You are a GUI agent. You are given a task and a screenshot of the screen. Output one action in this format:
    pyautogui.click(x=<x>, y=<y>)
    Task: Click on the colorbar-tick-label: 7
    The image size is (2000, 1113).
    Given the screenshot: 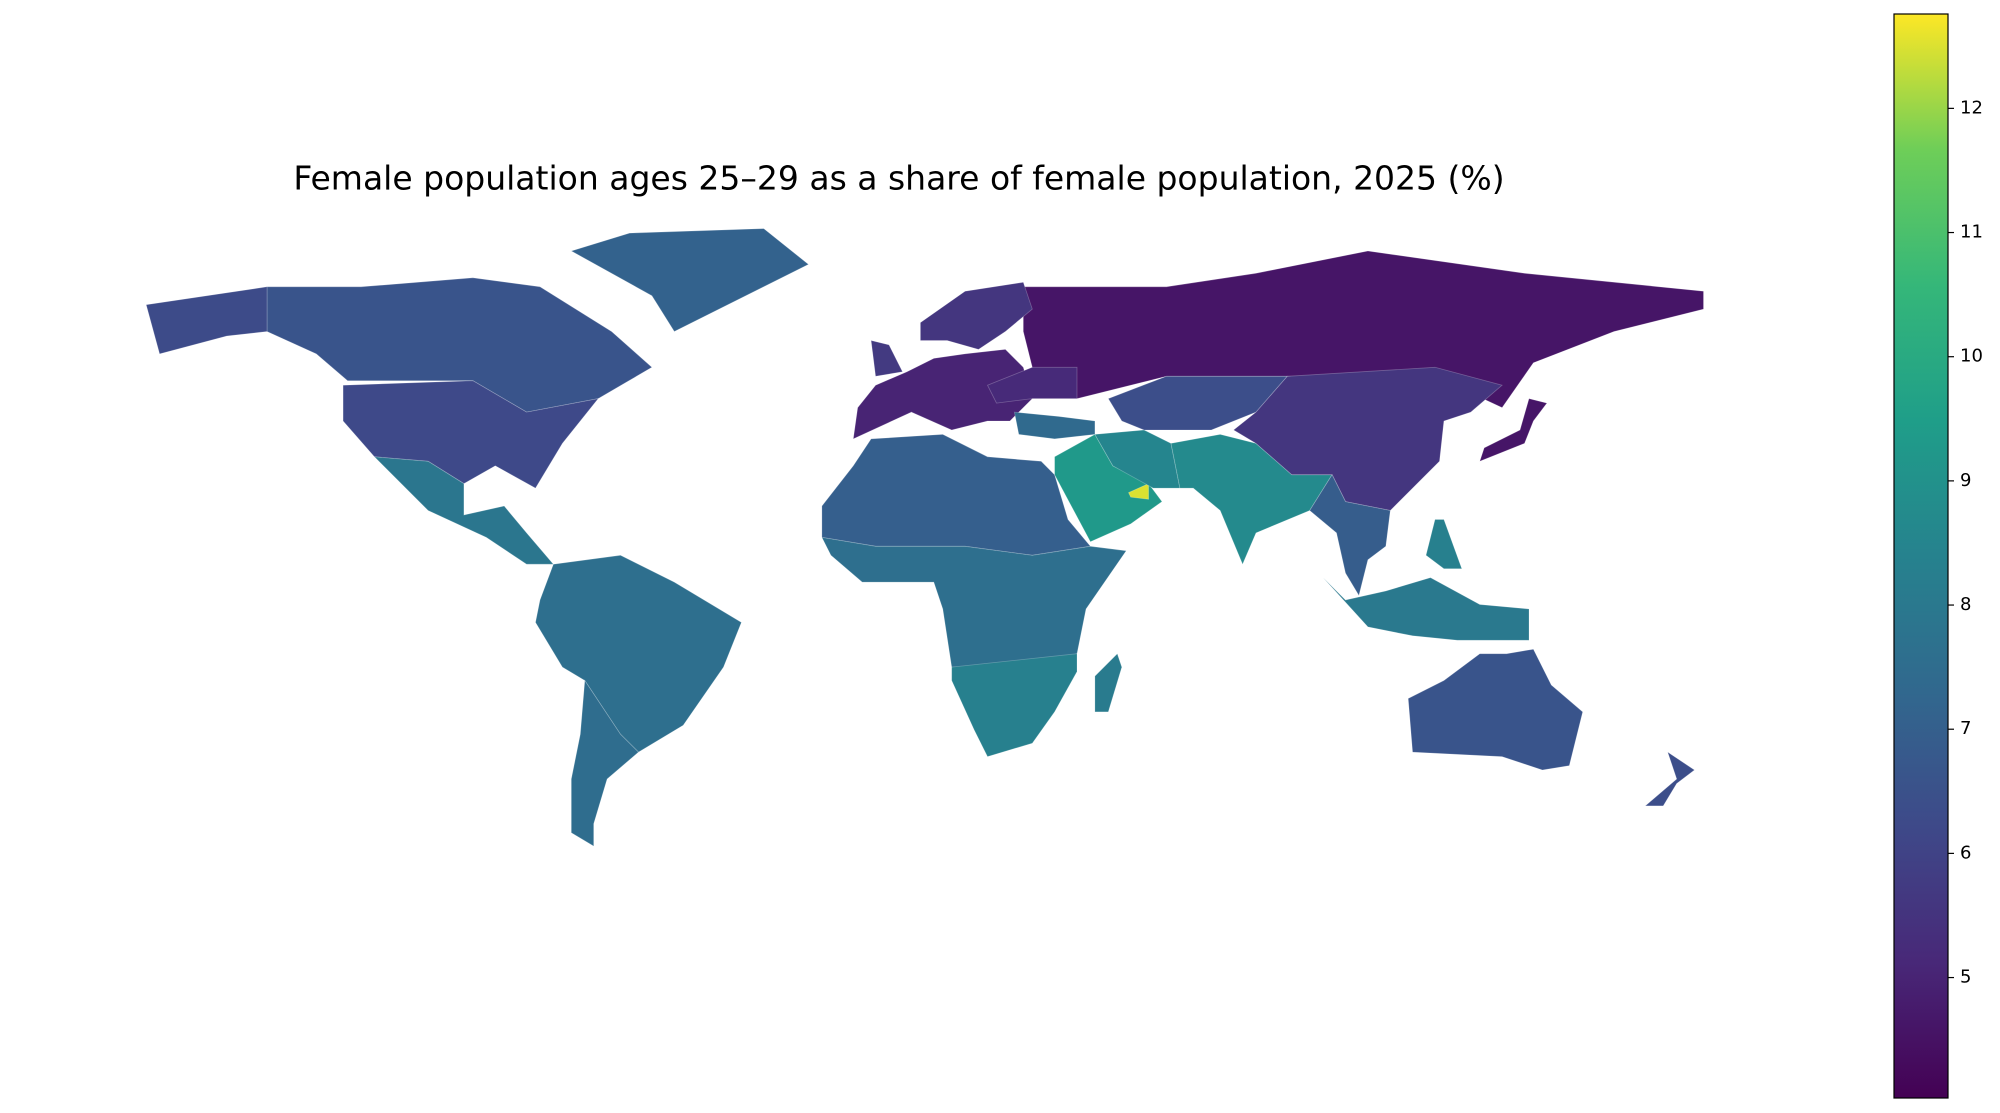 What is the action you would take?
    pyautogui.click(x=1965, y=728)
    